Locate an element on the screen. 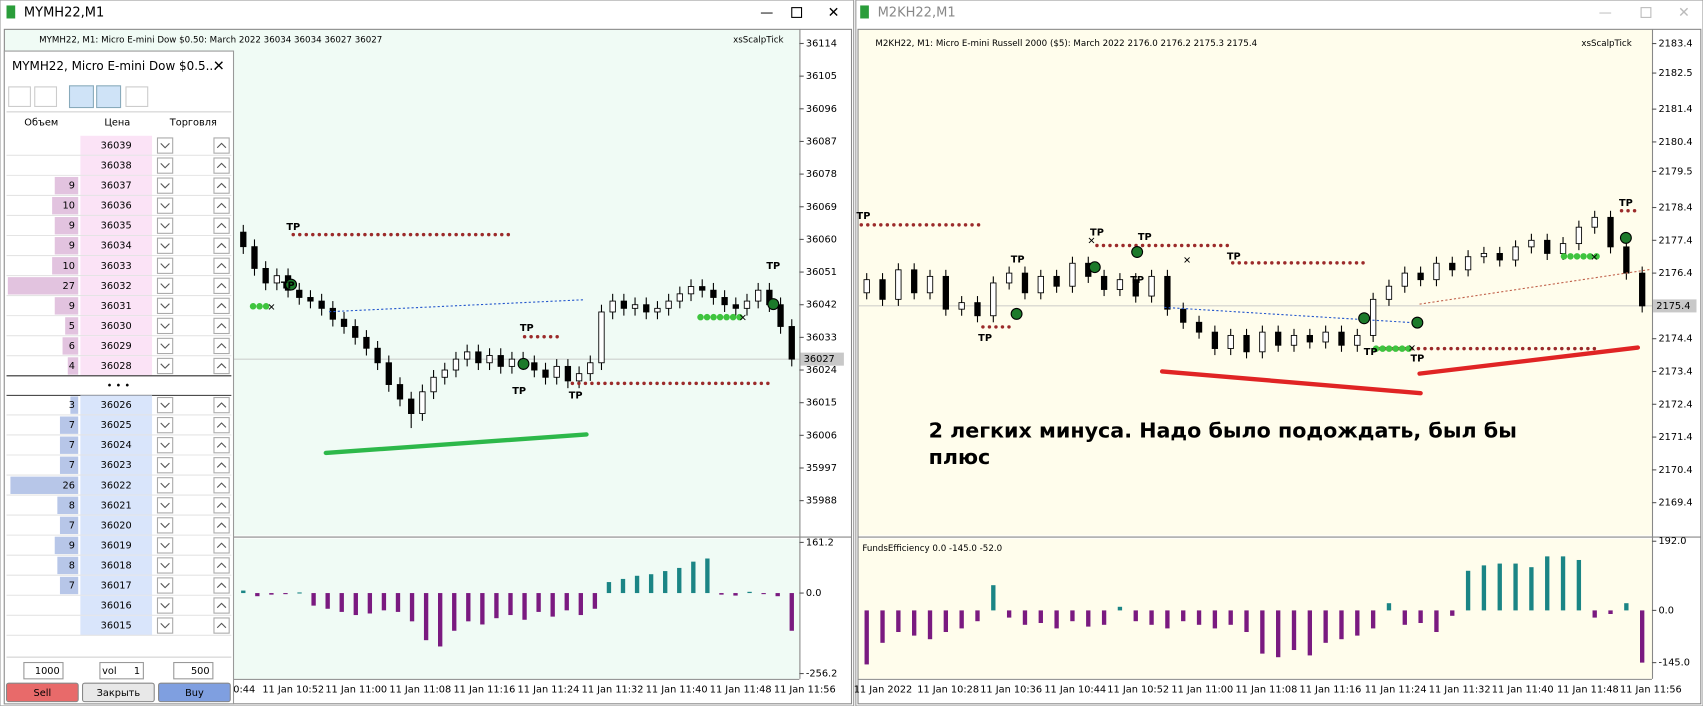  y-tick-label: 36069 is located at coordinates (821, 207).